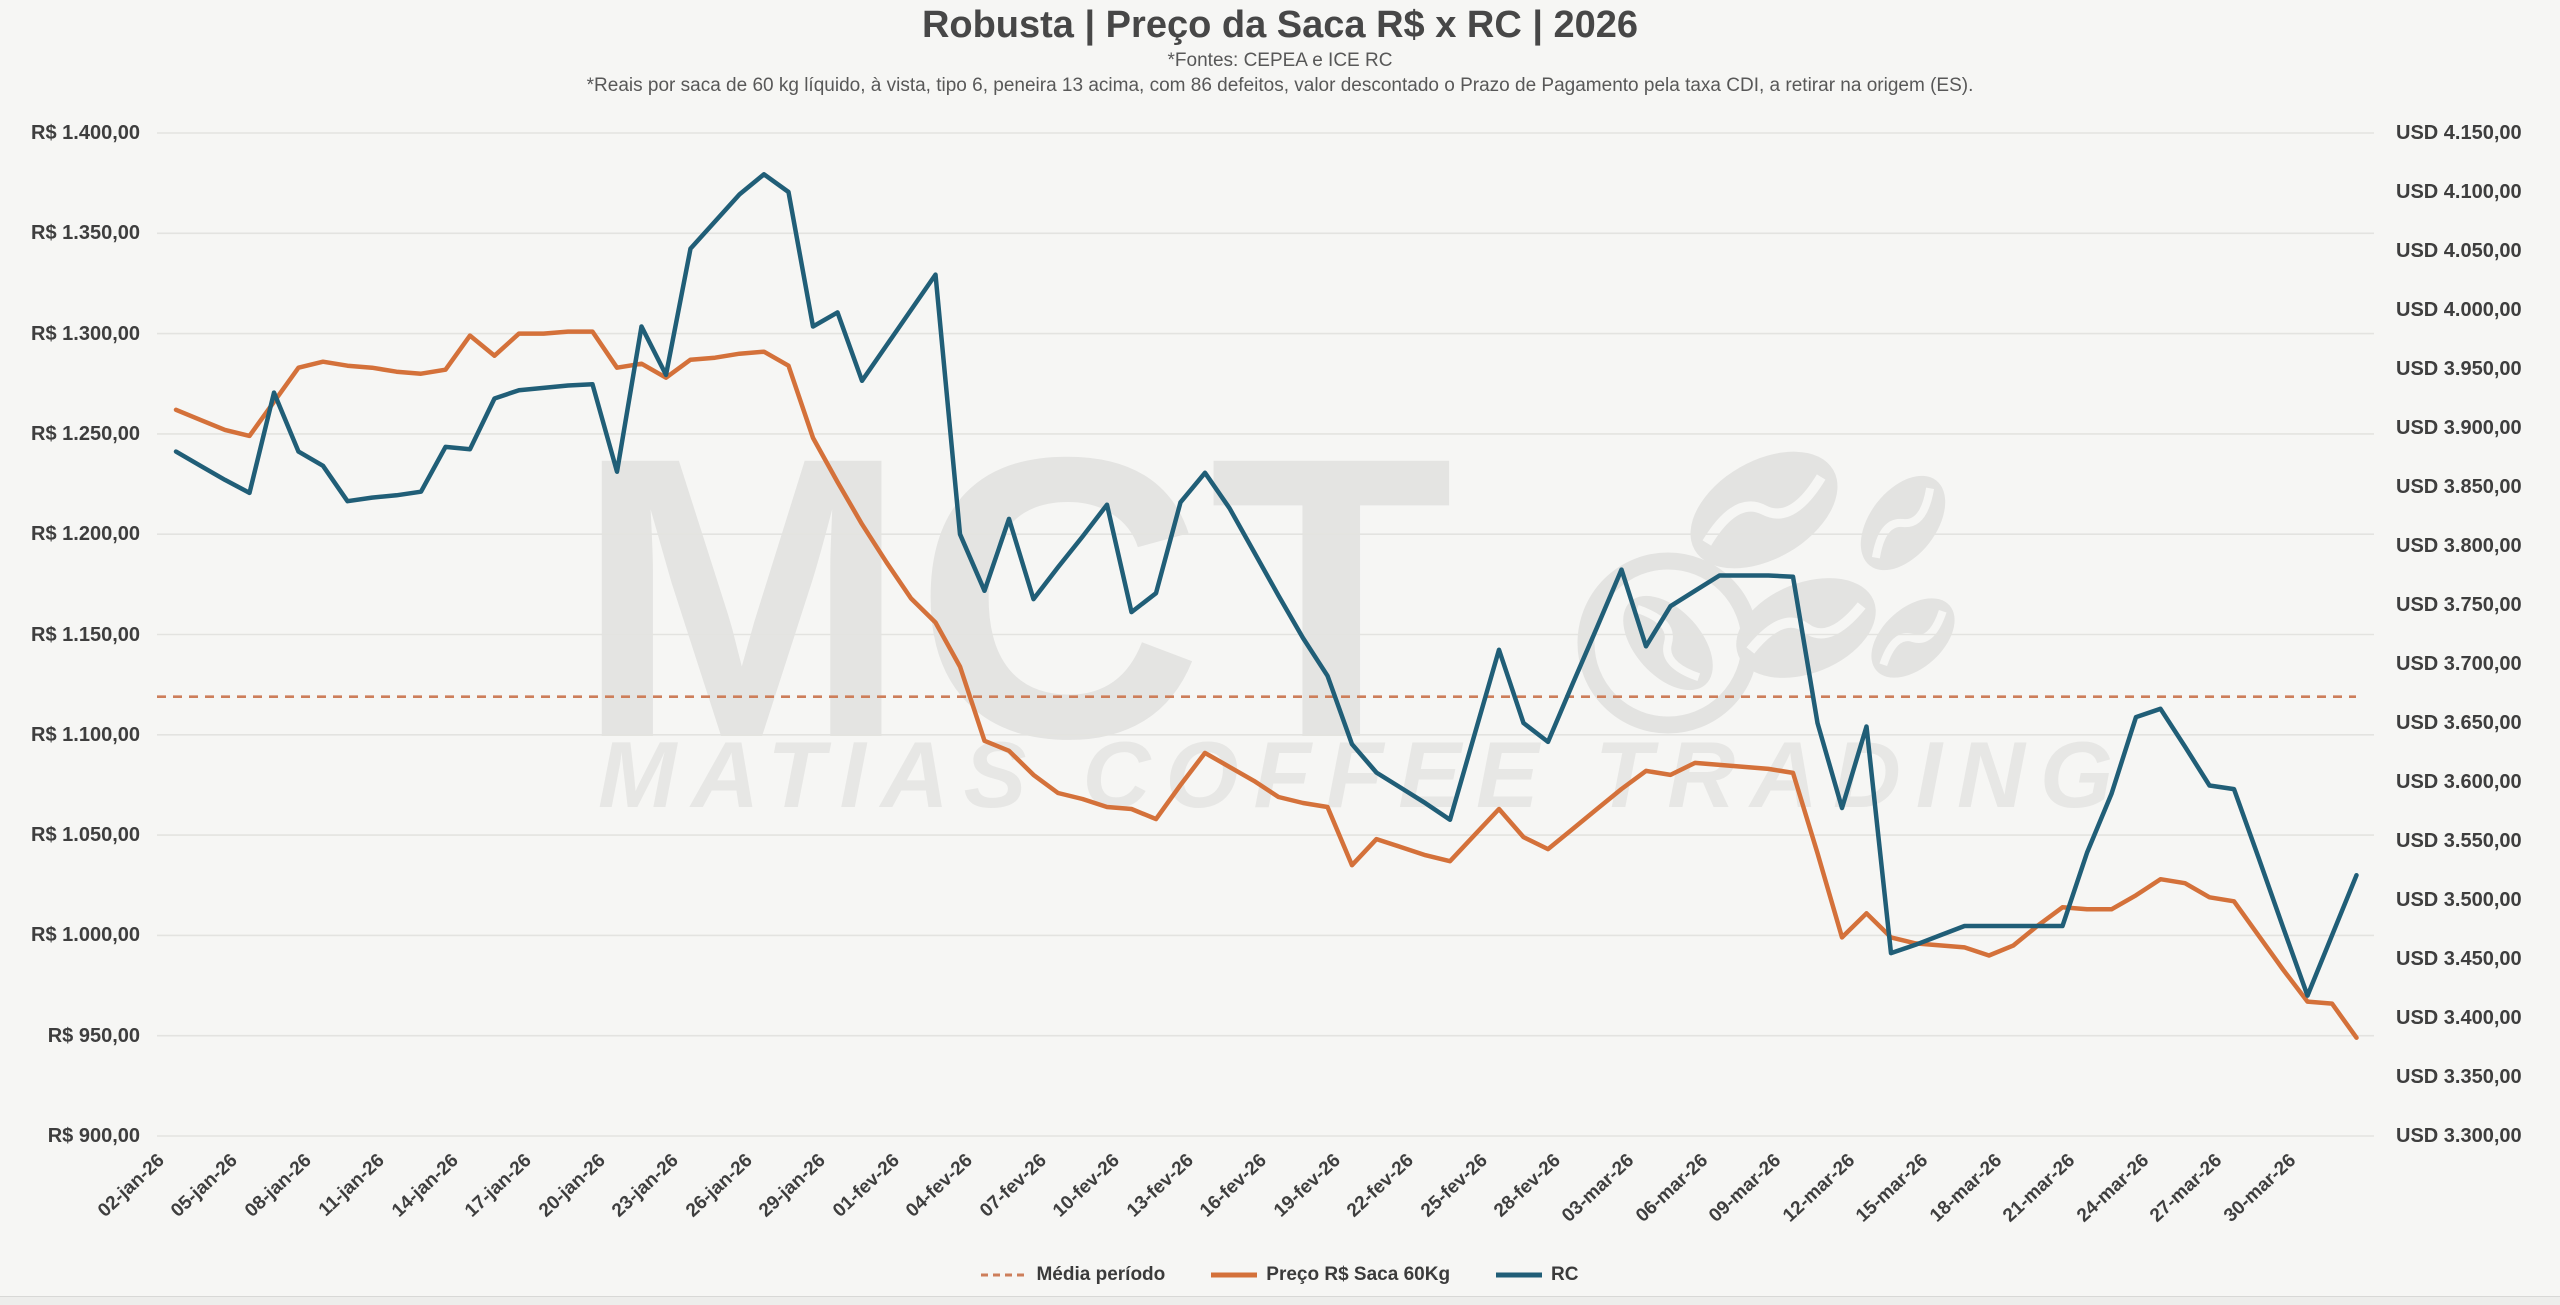  I want to click on left-axis-tick: R$ 1.000,00, so click(85, 935).